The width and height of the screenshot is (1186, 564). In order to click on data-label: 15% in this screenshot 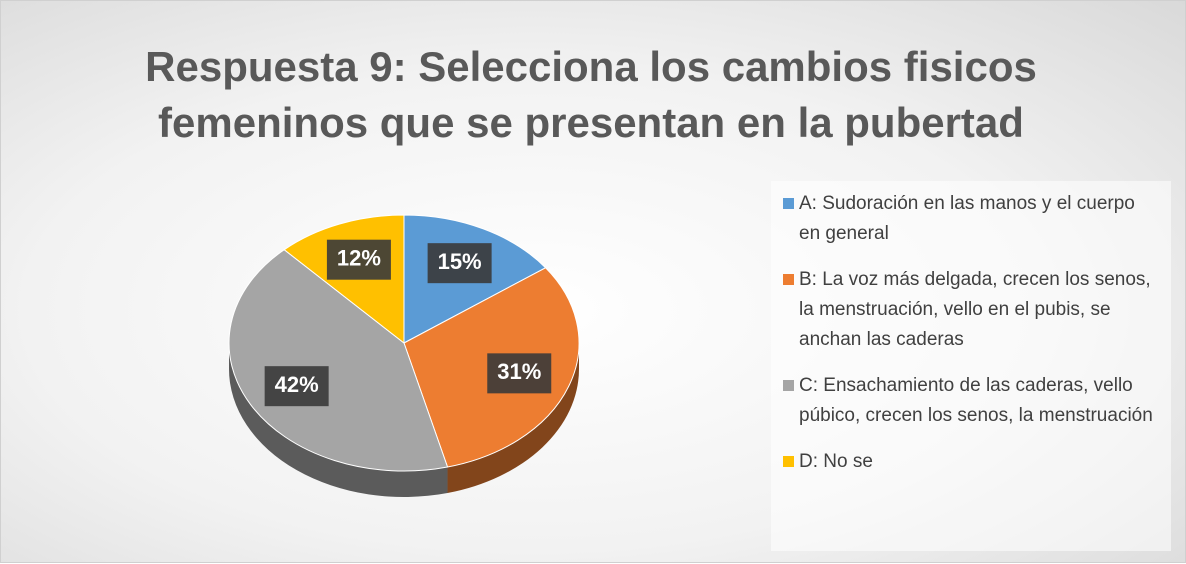, I will do `click(460, 261)`.